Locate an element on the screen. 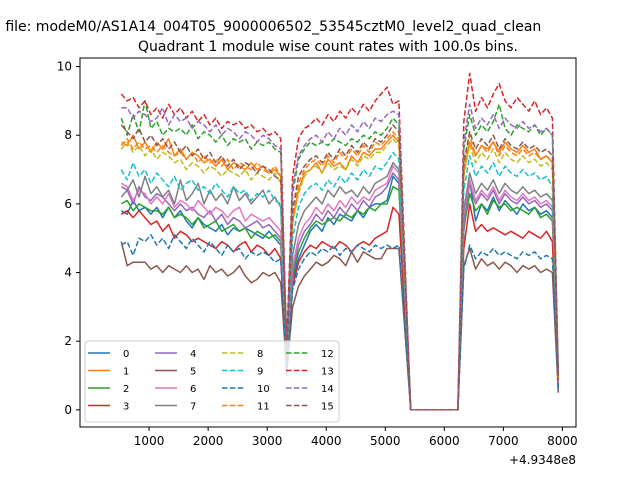 The width and height of the screenshot is (640, 480). y-tick-label: 2 is located at coordinates (68, 341).